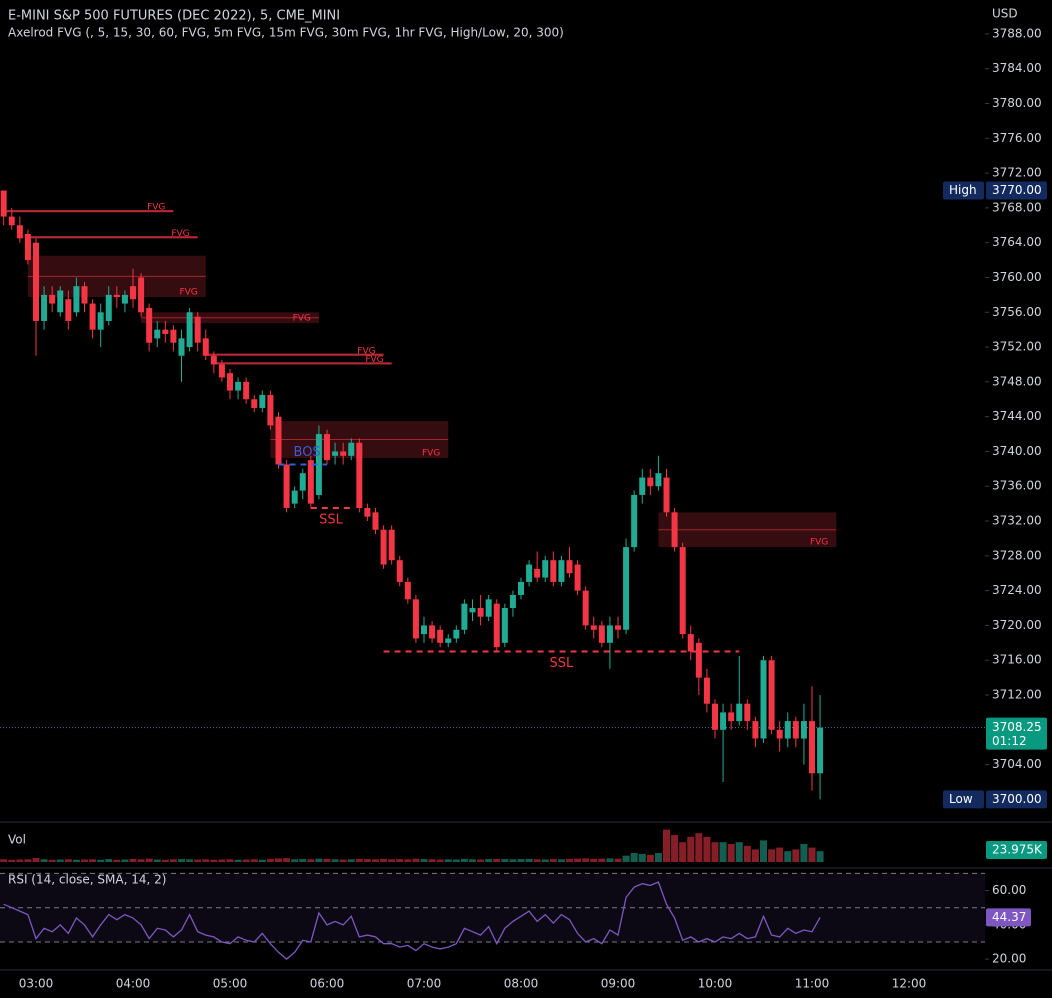  I want to click on high-price-label: 3770.00, so click(1017, 190).